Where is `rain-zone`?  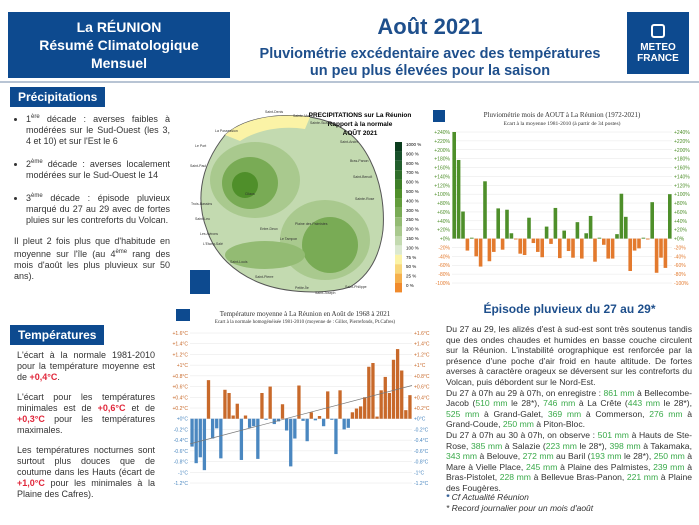
rain-zone is located at coordinates (265, 255).